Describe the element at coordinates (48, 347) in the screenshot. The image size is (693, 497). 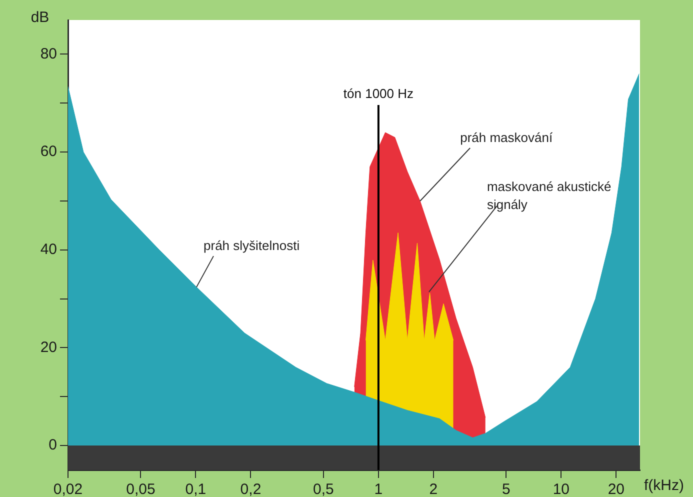
I see `y-tick-label: 20` at that location.